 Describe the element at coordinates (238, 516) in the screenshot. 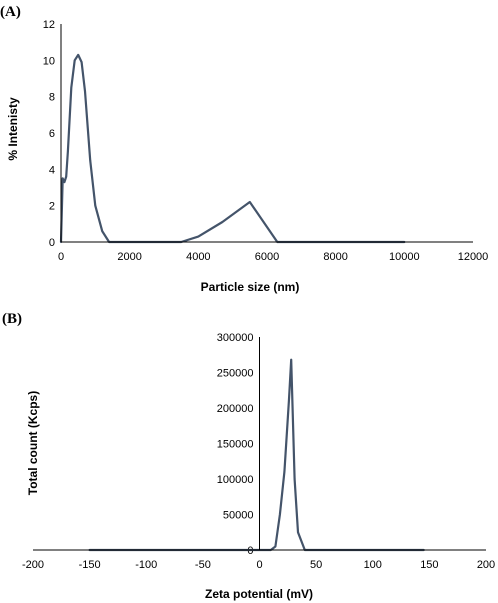

I see `y-tick-label: 50000` at that location.